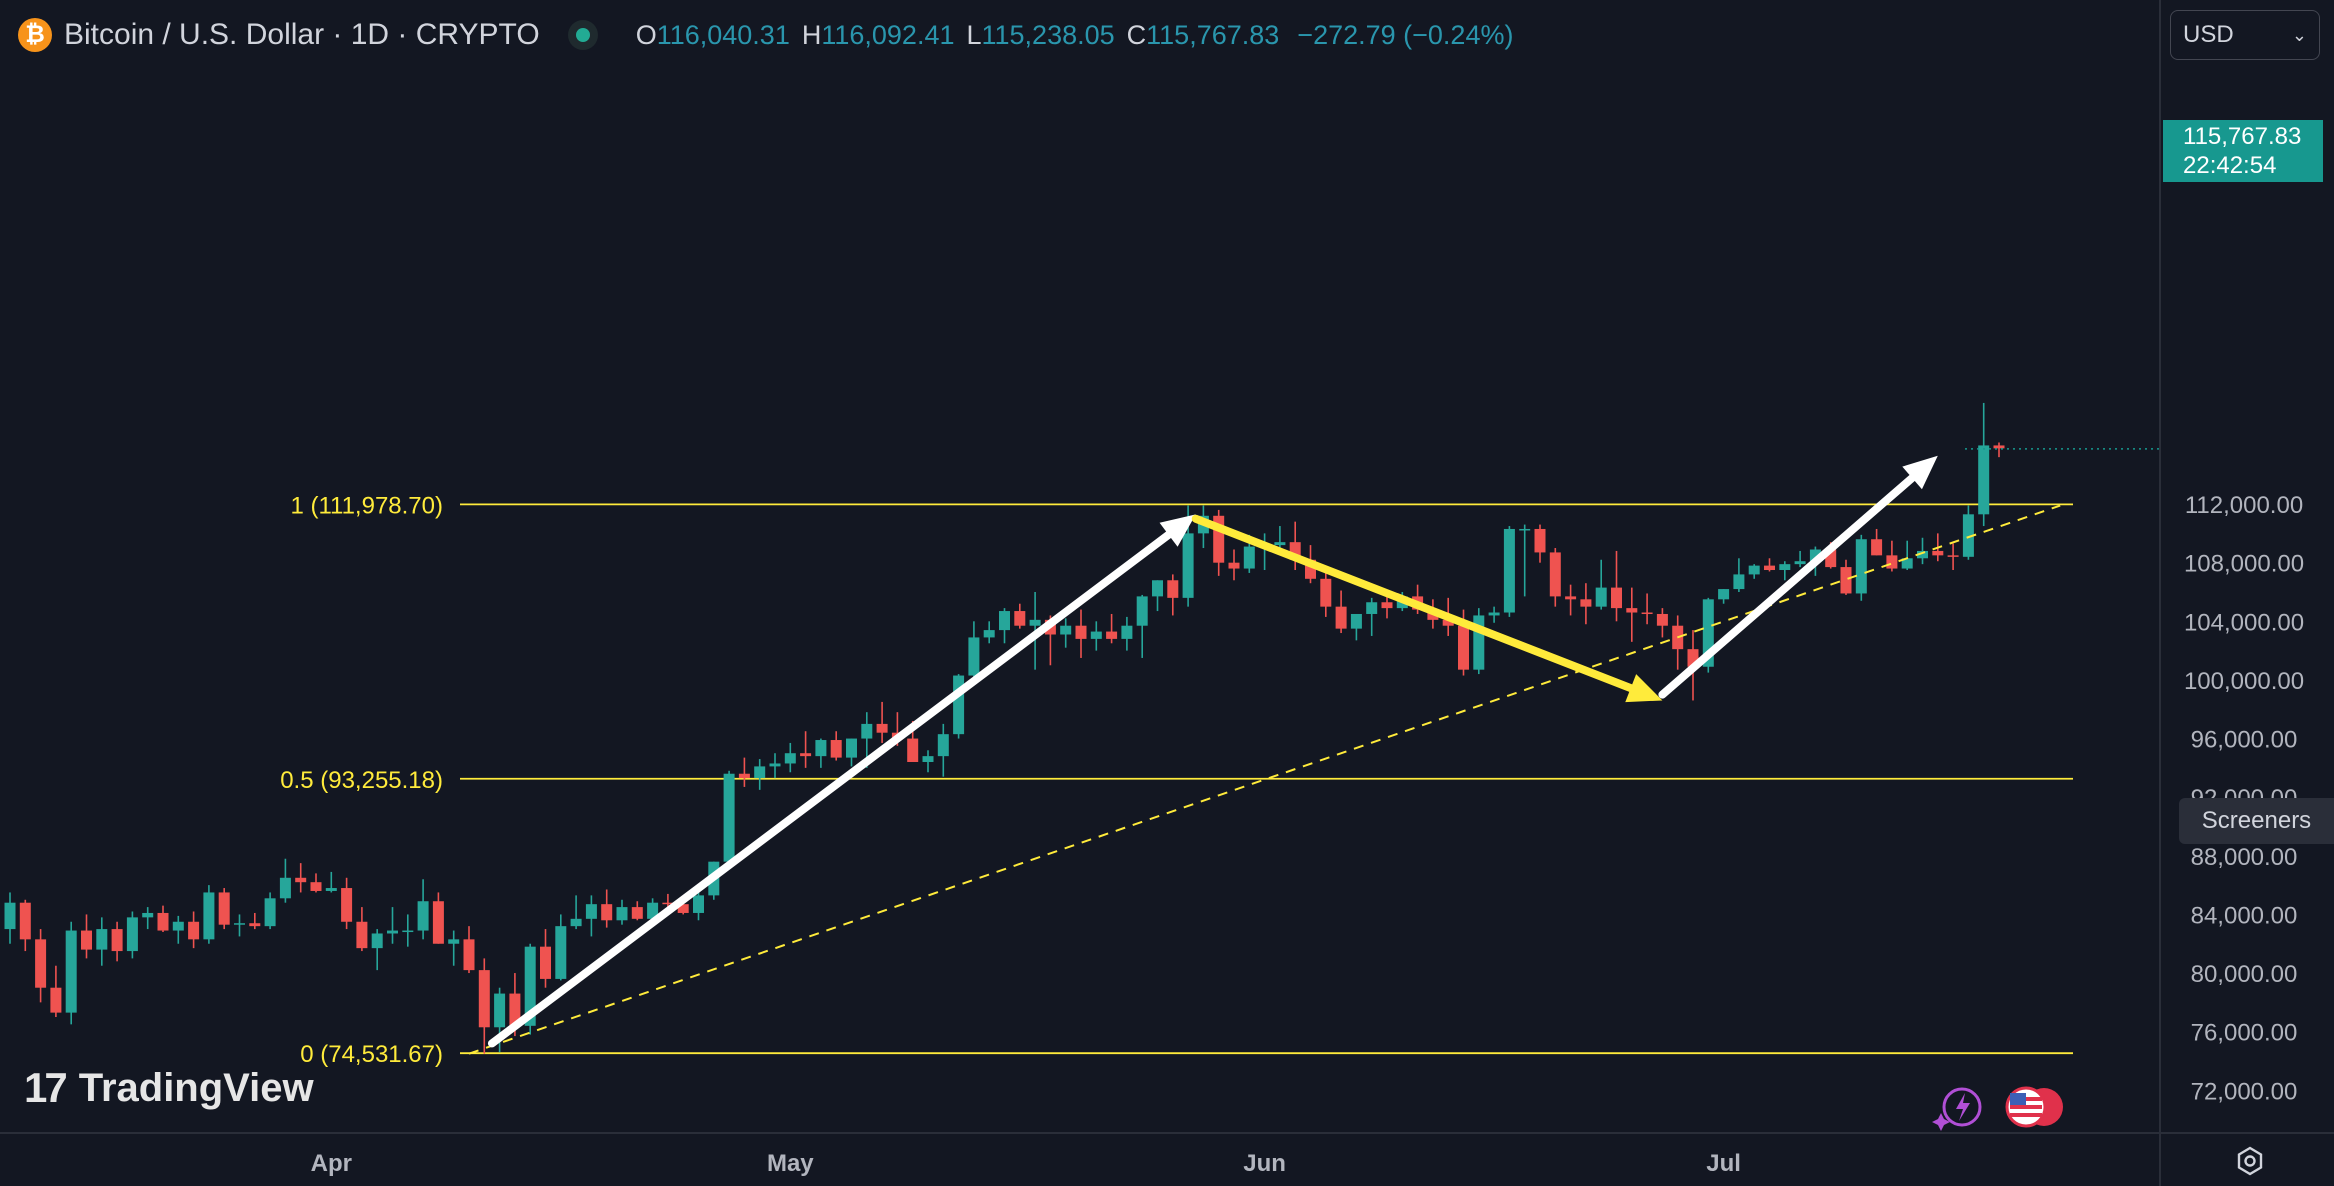 The image size is (2334, 1186). I want to click on settings-gear-icon, so click(2250, 1161).